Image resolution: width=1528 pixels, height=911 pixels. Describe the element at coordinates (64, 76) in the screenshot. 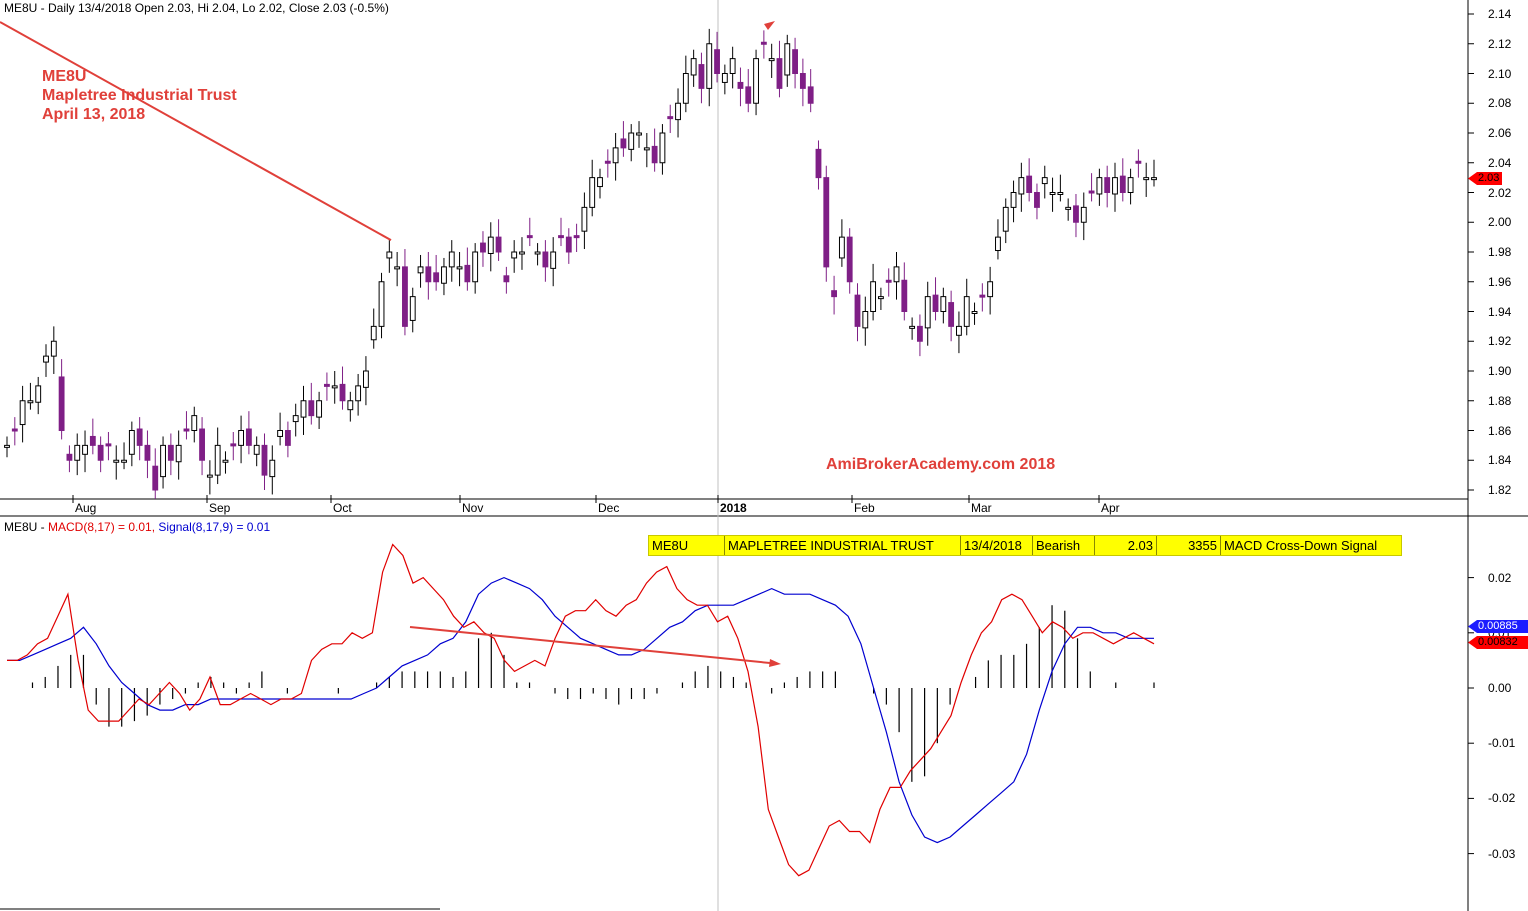

I see `annotation-symbol: ME8U` at that location.